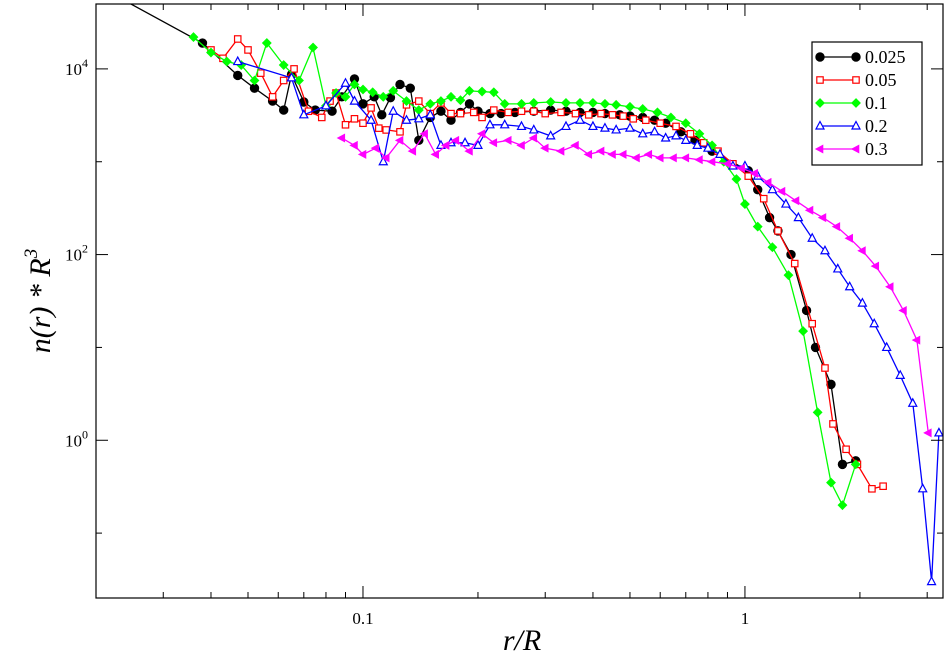  I want to click on legend-entry-0.025: 0.025, so click(860, 57).